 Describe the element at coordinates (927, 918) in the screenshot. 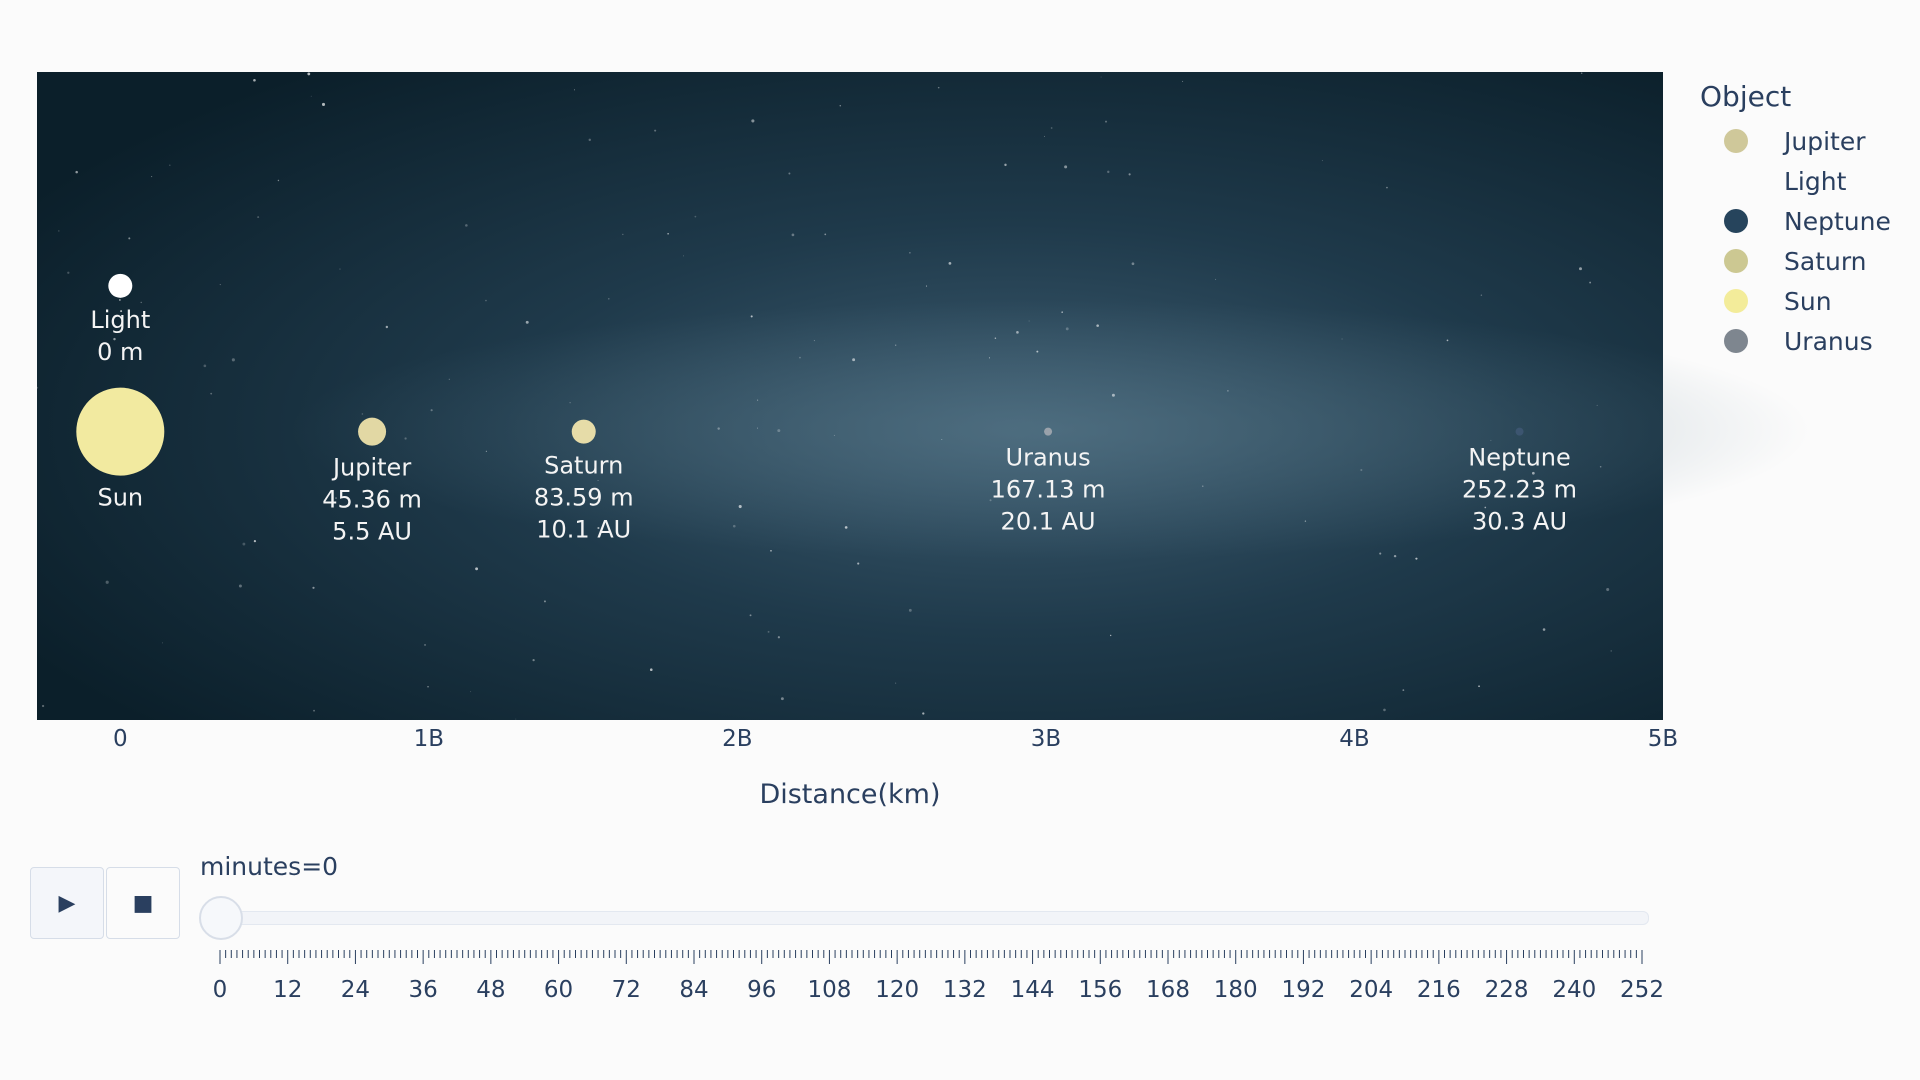

I see `slider-rail` at that location.